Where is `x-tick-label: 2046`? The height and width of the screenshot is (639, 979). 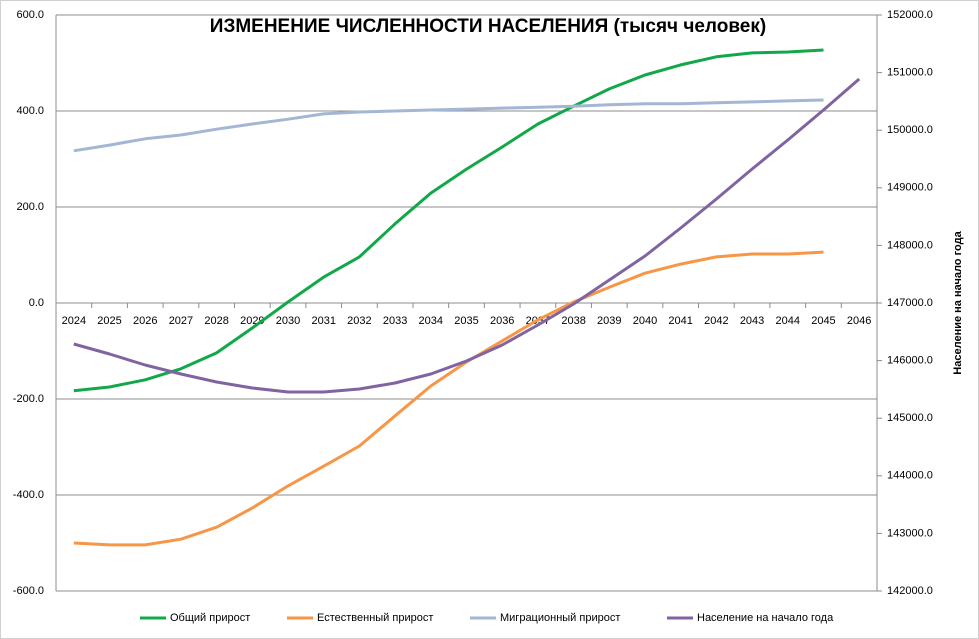
x-tick-label: 2046 is located at coordinates (859, 321).